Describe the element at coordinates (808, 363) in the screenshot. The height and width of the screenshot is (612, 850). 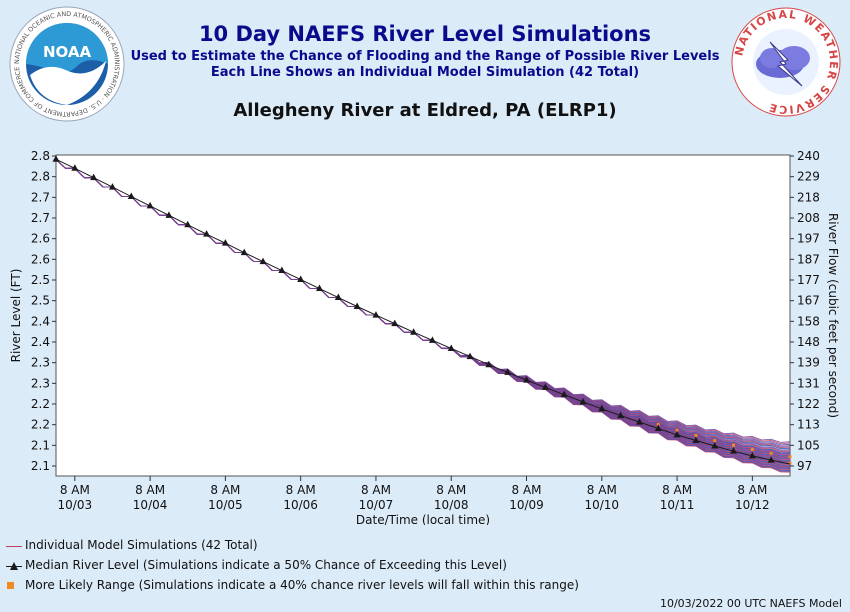
I see `y-tick-label-right: 139` at that location.